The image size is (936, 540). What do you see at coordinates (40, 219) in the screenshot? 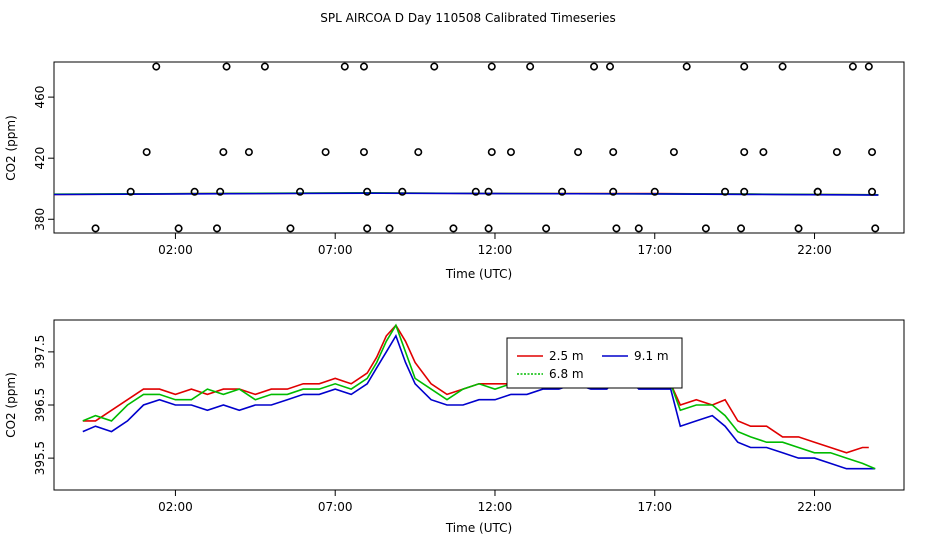
I see `y-tick-label: 380` at bounding box center [40, 219].